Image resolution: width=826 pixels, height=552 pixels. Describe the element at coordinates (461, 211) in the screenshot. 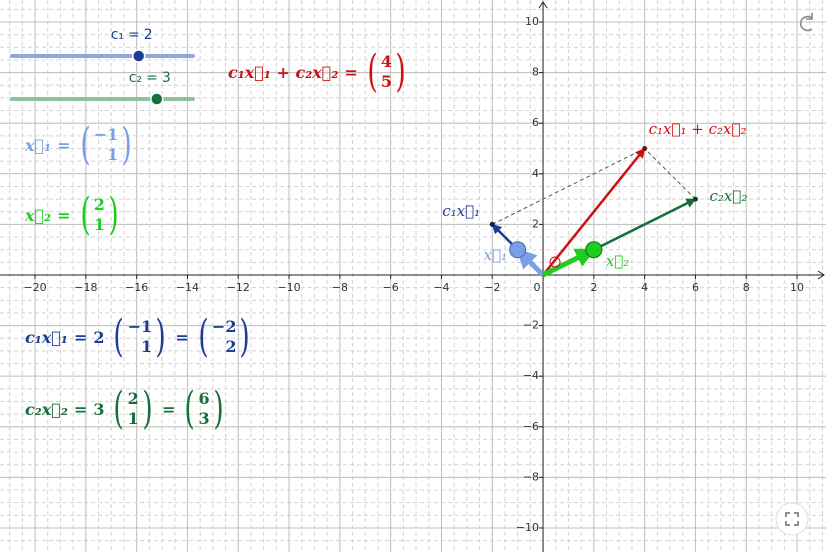

I see `vector-label: c₁x⃗₁` at that location.